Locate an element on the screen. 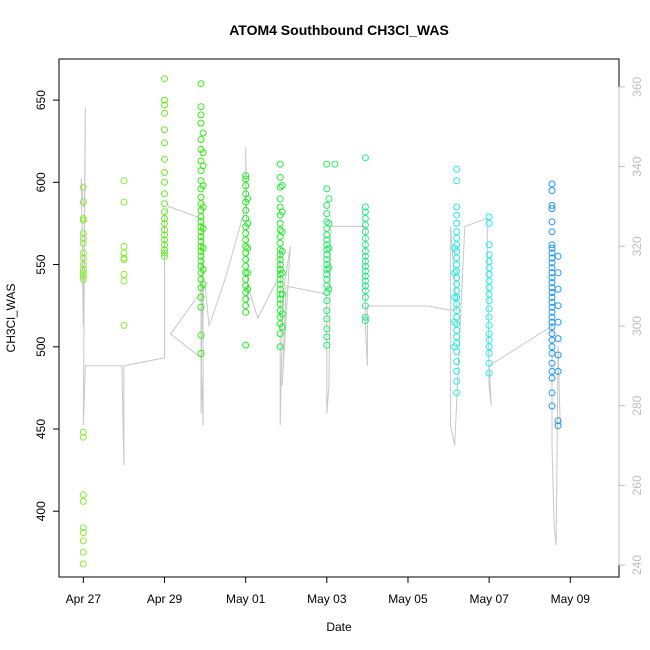 This screenshot has height=650, width=650. y-tick-label: 500 is located at coordinates (41, 346).